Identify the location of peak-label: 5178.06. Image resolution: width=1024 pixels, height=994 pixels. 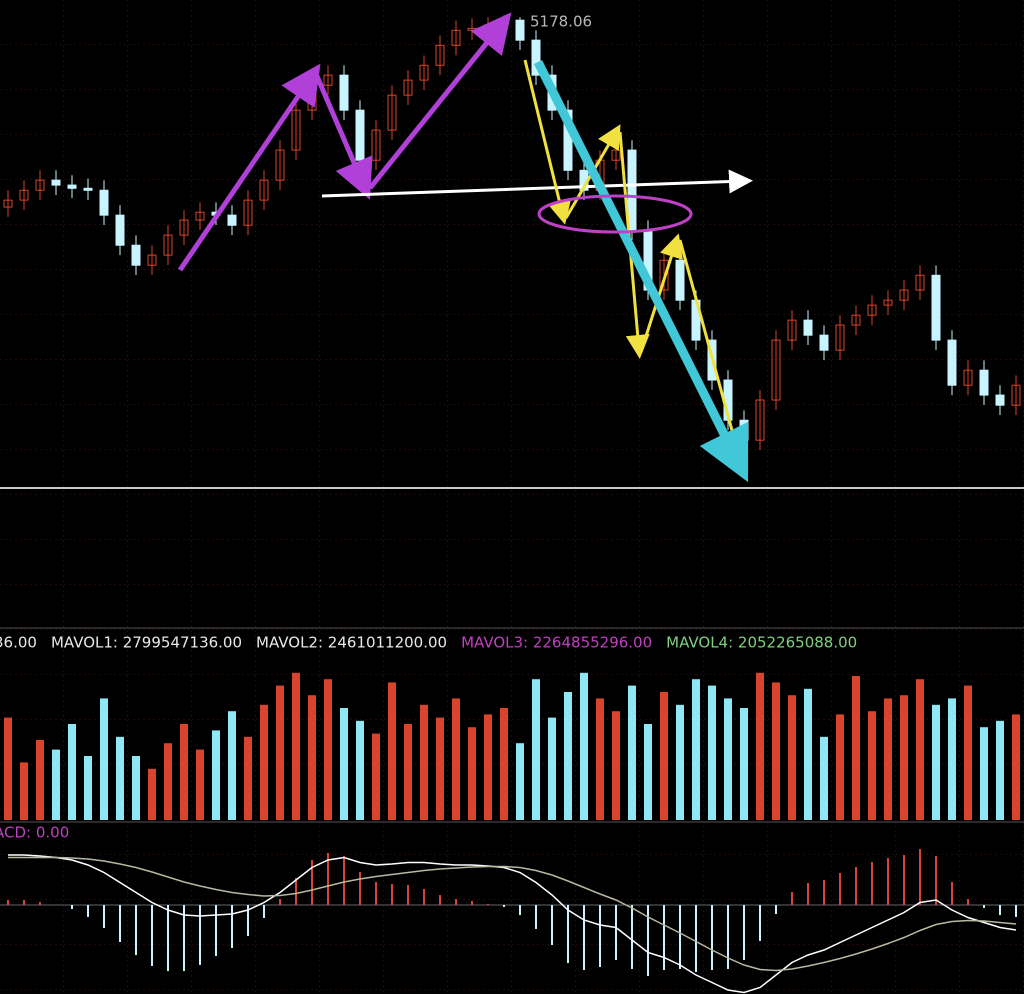
(561, 22).